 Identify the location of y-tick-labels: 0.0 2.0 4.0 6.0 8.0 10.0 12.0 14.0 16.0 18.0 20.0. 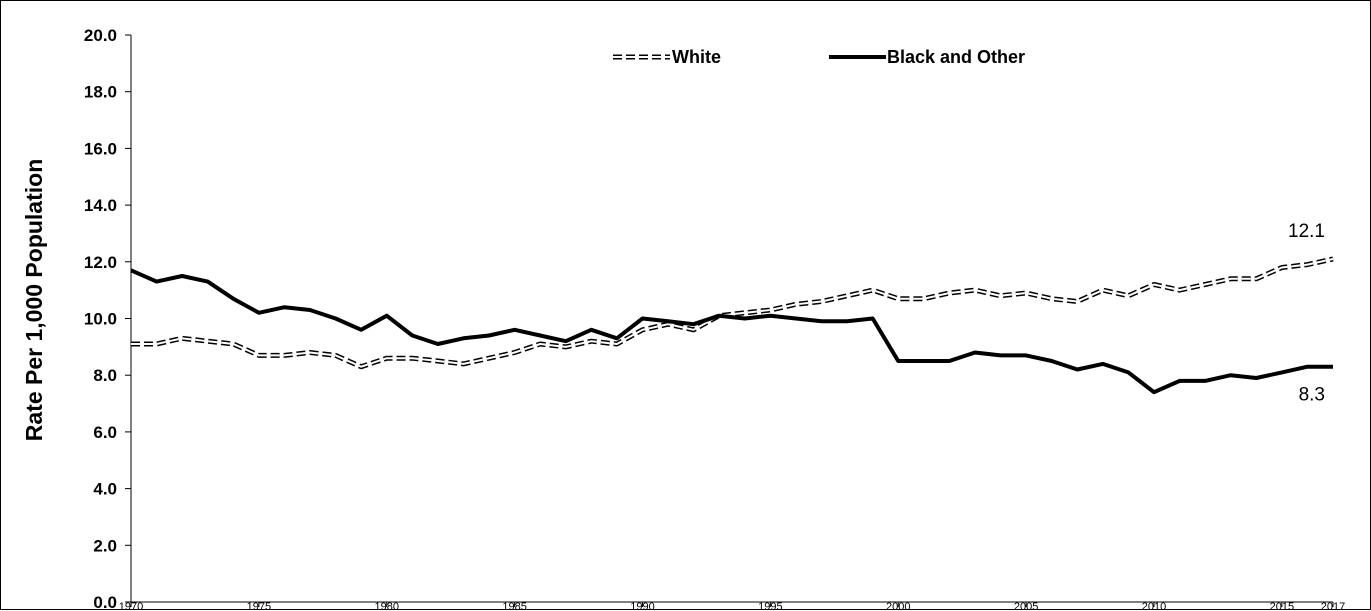
(107, 318).